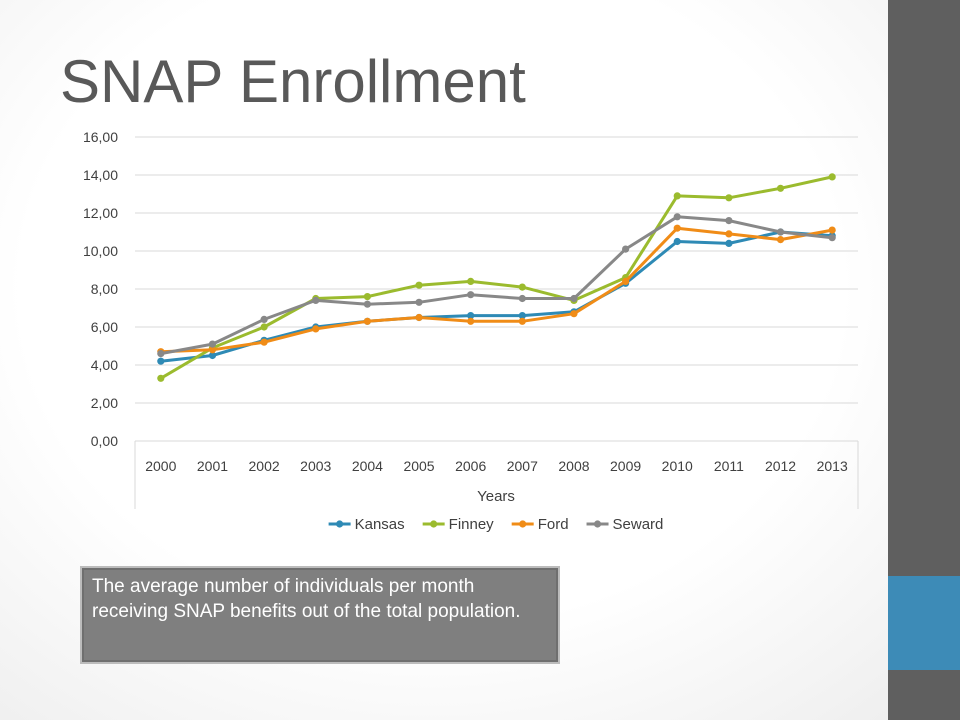  I want to click on y-tick-labels: 0,00 2,00 4,00 6,00 8,00 10,00 12,00 14,00 16,00, so click(100, 289).